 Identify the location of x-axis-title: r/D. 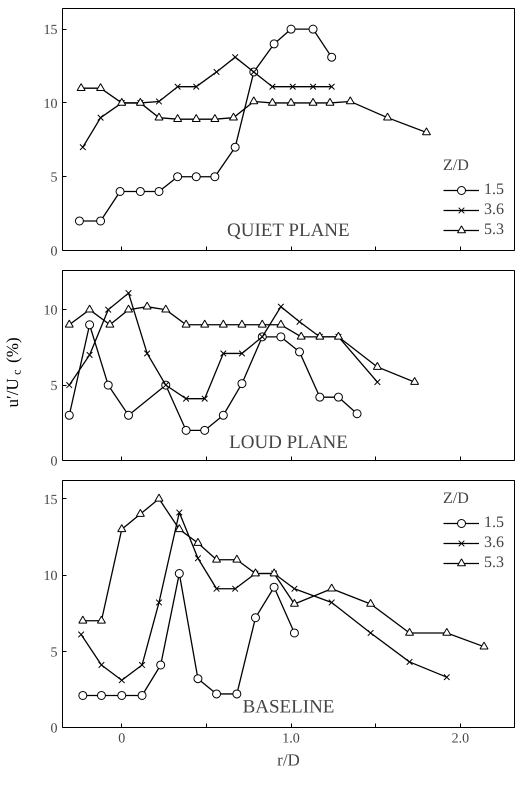
(288, 760).